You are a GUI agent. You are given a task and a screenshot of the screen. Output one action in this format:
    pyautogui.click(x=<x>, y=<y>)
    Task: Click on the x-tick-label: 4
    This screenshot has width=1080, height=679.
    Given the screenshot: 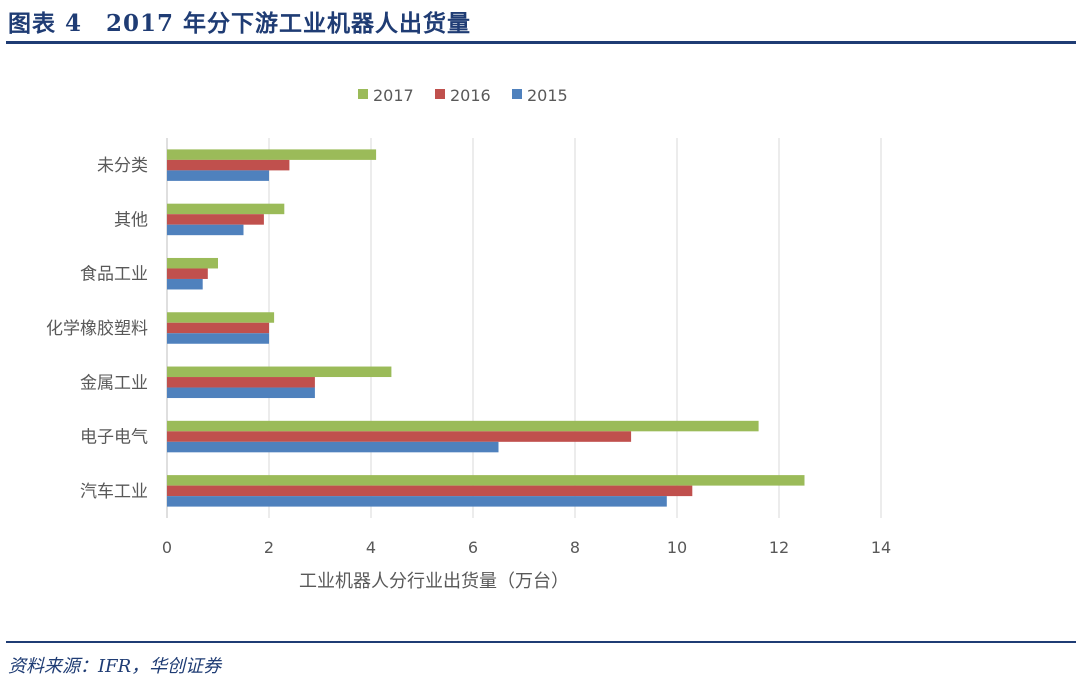 What is the action you would take?
    pyautogui.click(x=371, y=547)
    